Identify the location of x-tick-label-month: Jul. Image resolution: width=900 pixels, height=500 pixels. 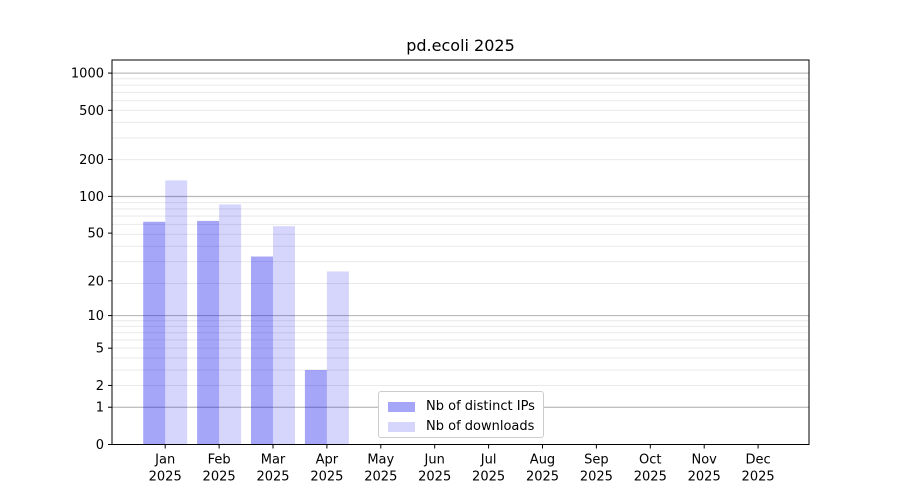
(488, 460).